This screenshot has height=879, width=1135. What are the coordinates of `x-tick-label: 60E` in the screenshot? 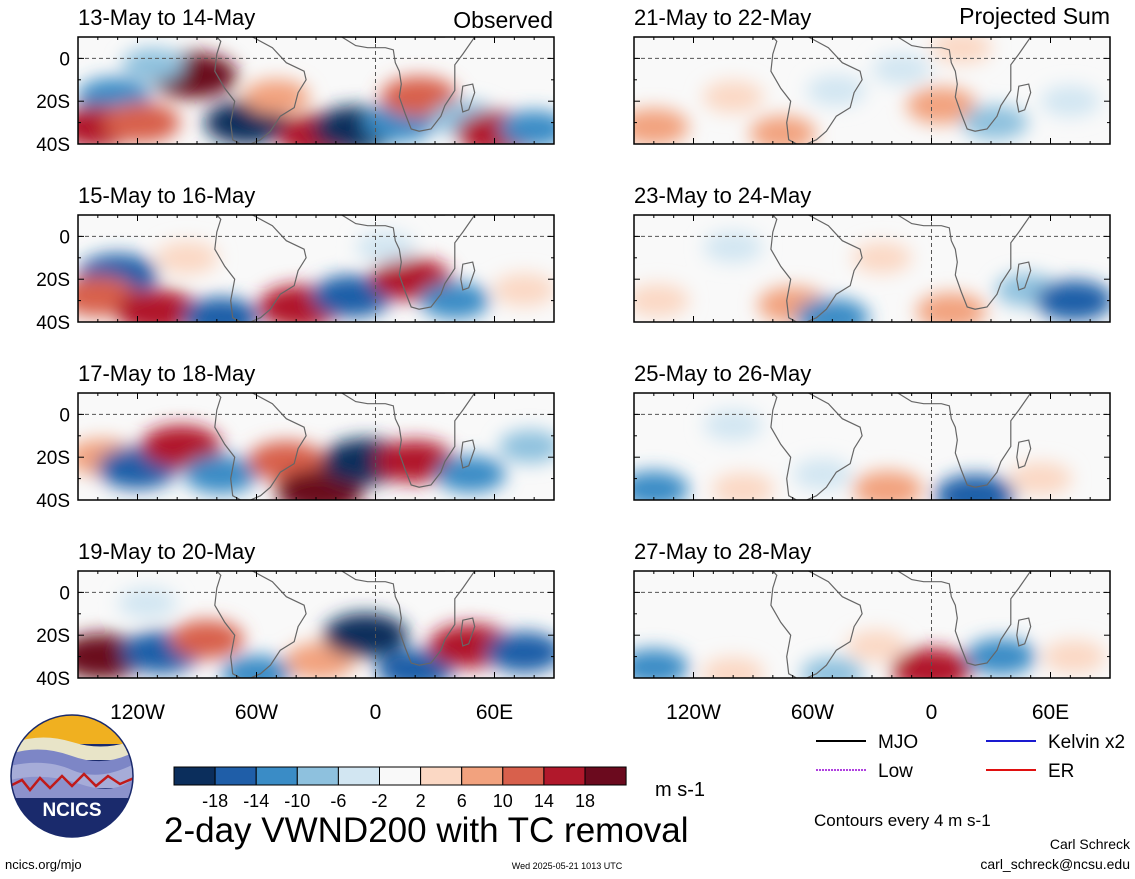 It's located at (1050, 712).